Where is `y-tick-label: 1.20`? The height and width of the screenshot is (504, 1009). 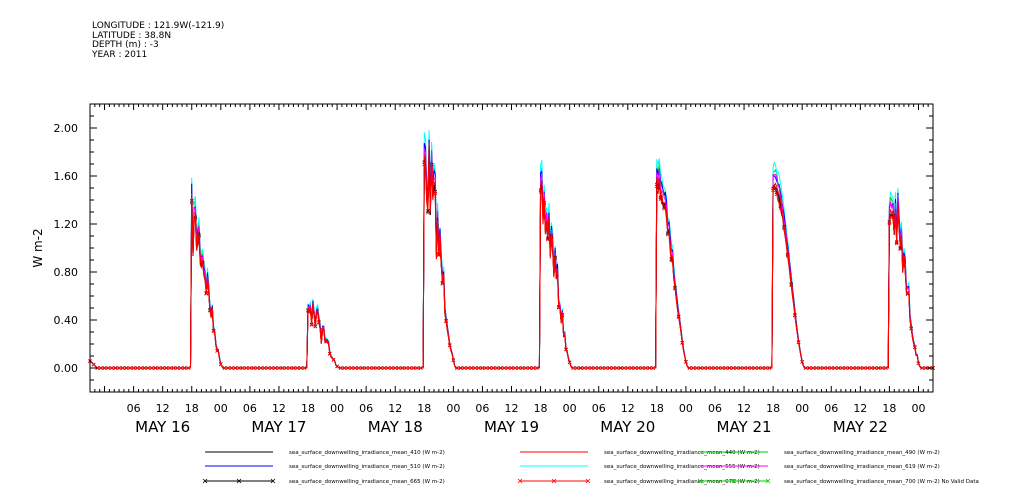 y-tick-label: 1.20 is located at coordinates (66, 224).